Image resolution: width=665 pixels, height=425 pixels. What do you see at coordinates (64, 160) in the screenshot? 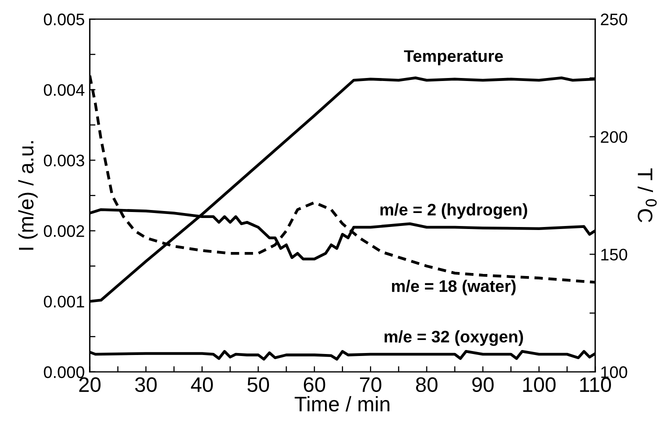
I see `y-tick-label: 0.003` at bounding box center [64, 160].